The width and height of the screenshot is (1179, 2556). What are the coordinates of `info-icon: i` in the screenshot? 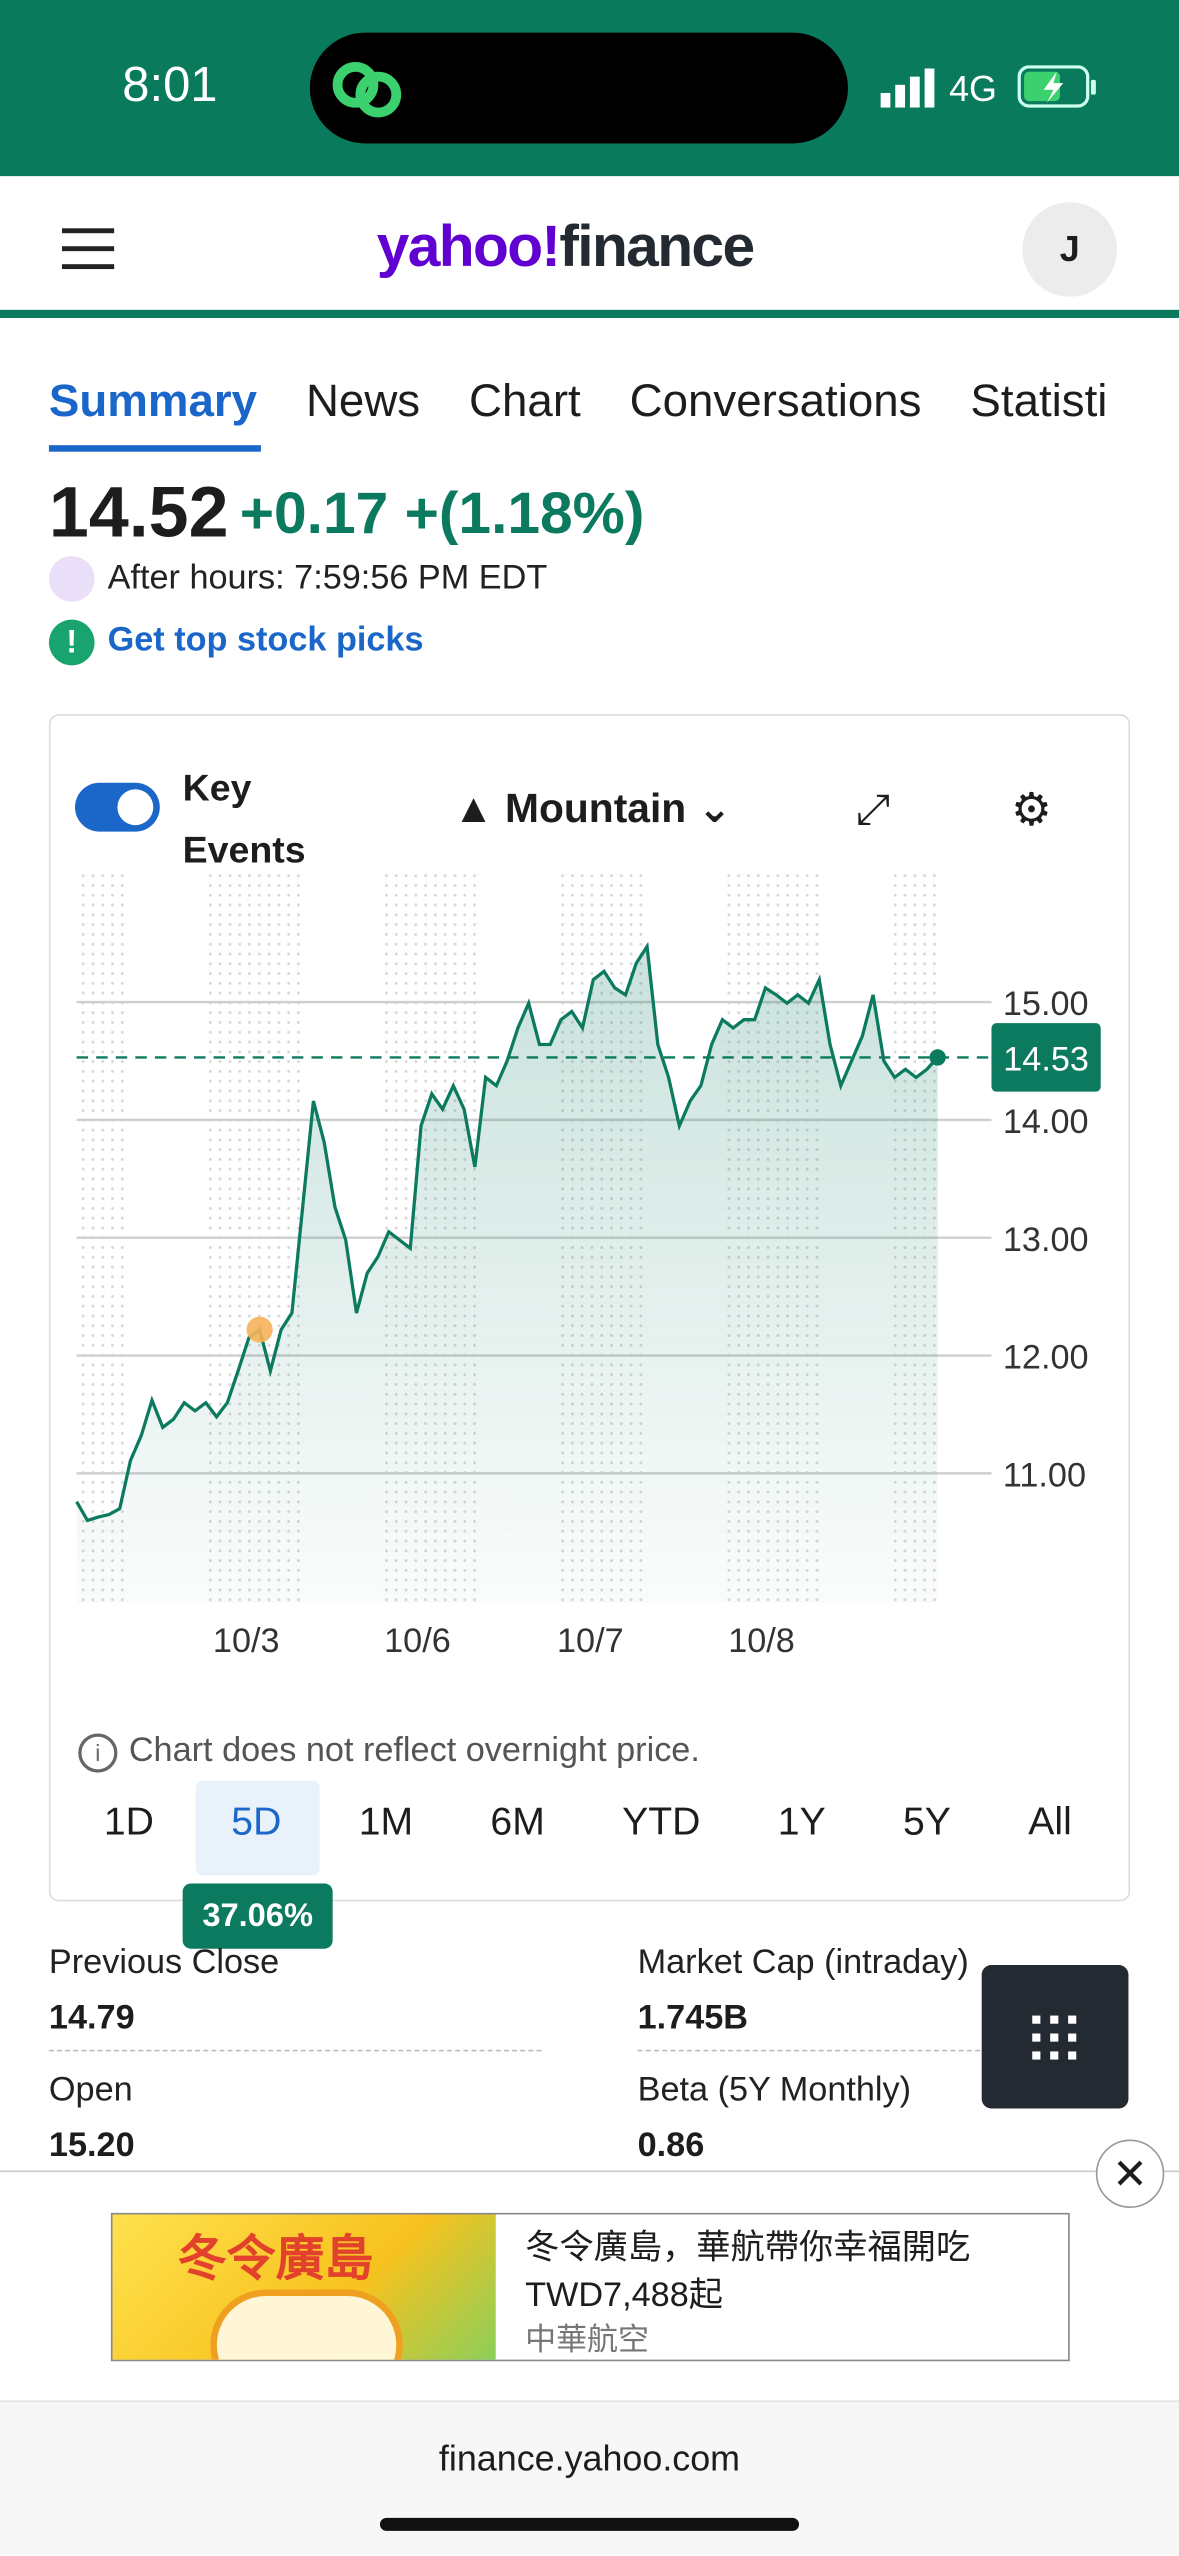 It's located at (98, 1753).